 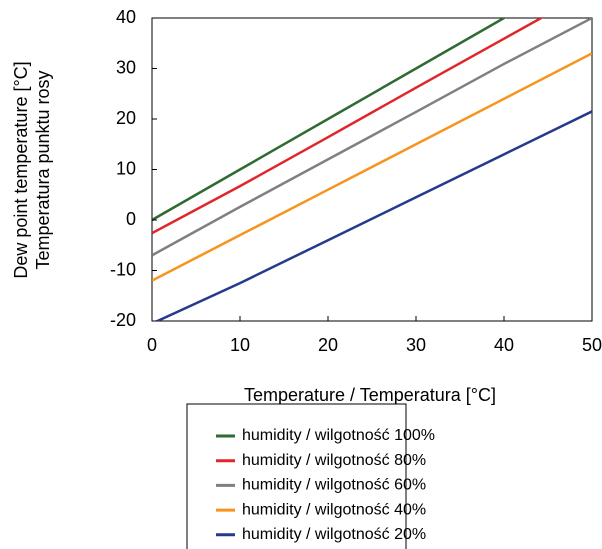 What do you see at coordinates (334, 485) in the screenshot?
I see `legend-label: humidity / wilgotność 60%` at bounding box center [334, 485].